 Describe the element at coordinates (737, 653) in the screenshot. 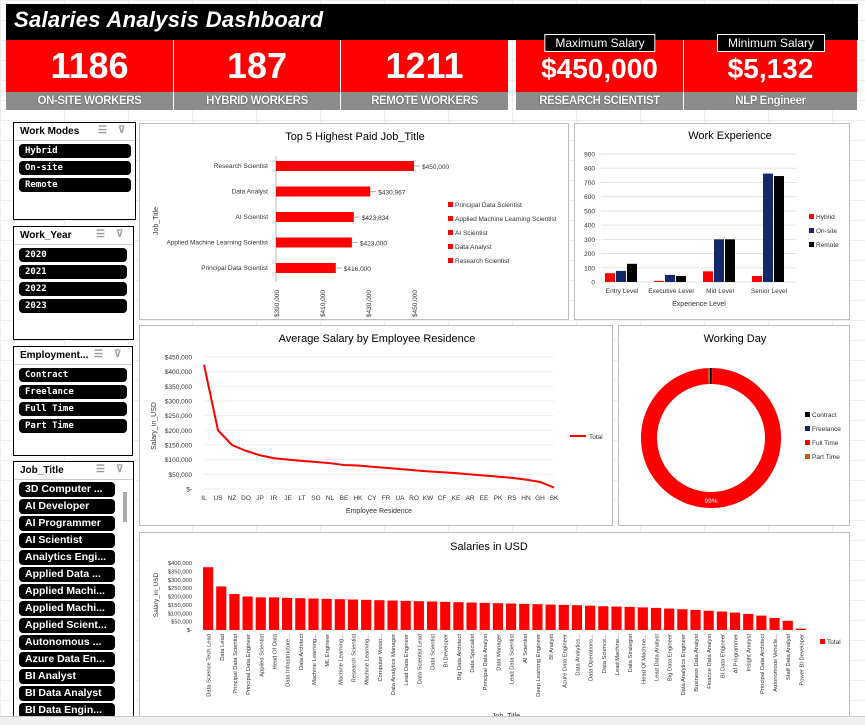

I see `tick-label: AI Programmer` at that location.